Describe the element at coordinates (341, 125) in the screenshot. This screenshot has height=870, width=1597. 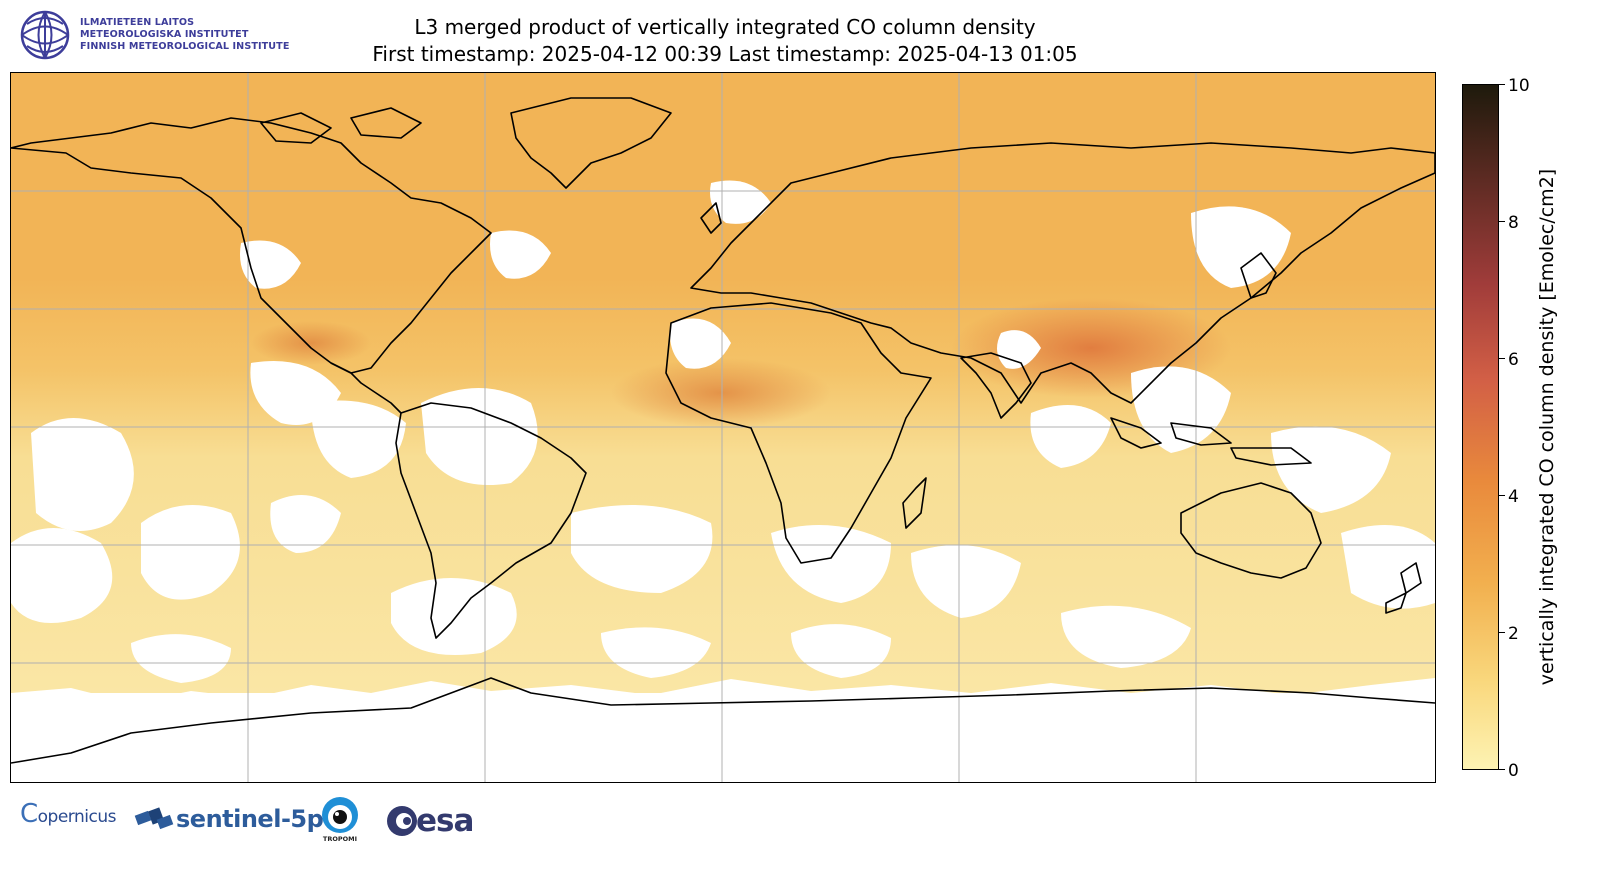
I see `coast-arctic-islands` at that location.